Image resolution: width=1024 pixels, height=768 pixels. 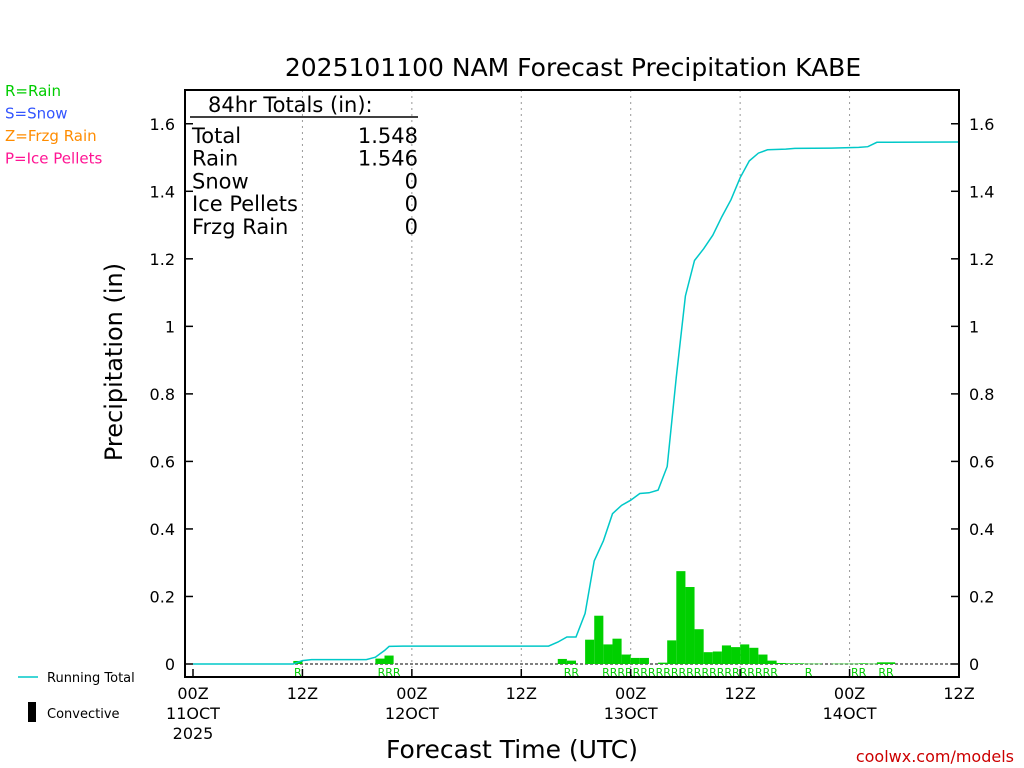 I want to click on totals-row-label: Total, so click(x=216, y=136).